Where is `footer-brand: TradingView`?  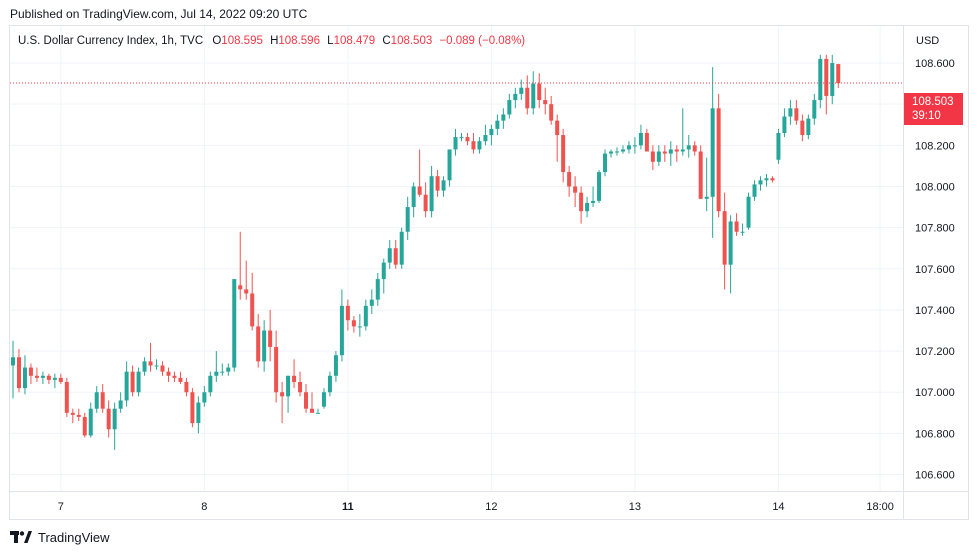 footer-brand: TradingView is located at coordinates (60, 537).